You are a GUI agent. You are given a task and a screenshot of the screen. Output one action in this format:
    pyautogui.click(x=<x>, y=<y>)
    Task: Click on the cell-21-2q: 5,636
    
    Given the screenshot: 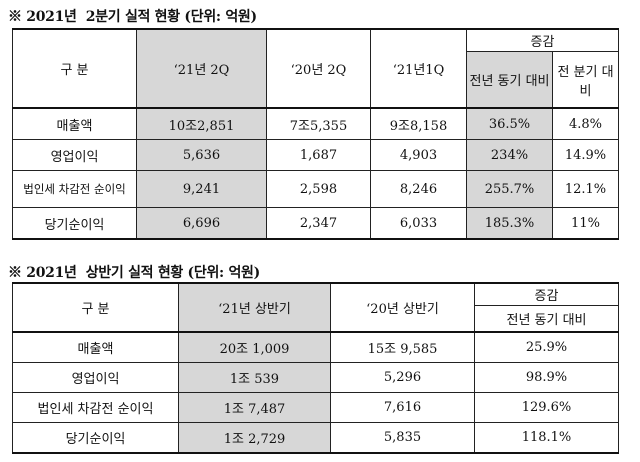 What is the action you would take?
    pyautogui.click(x=201, y=155)
    